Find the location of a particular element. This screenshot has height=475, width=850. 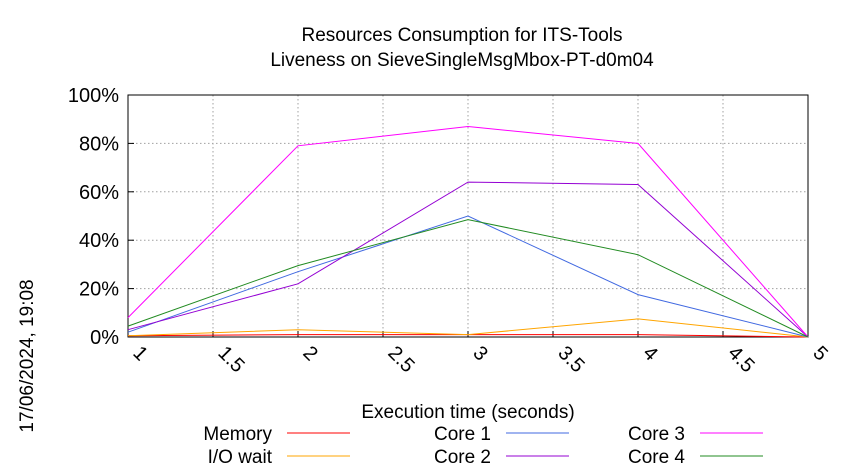

y-tick-label: 100% is located at coordinates (93, 96).